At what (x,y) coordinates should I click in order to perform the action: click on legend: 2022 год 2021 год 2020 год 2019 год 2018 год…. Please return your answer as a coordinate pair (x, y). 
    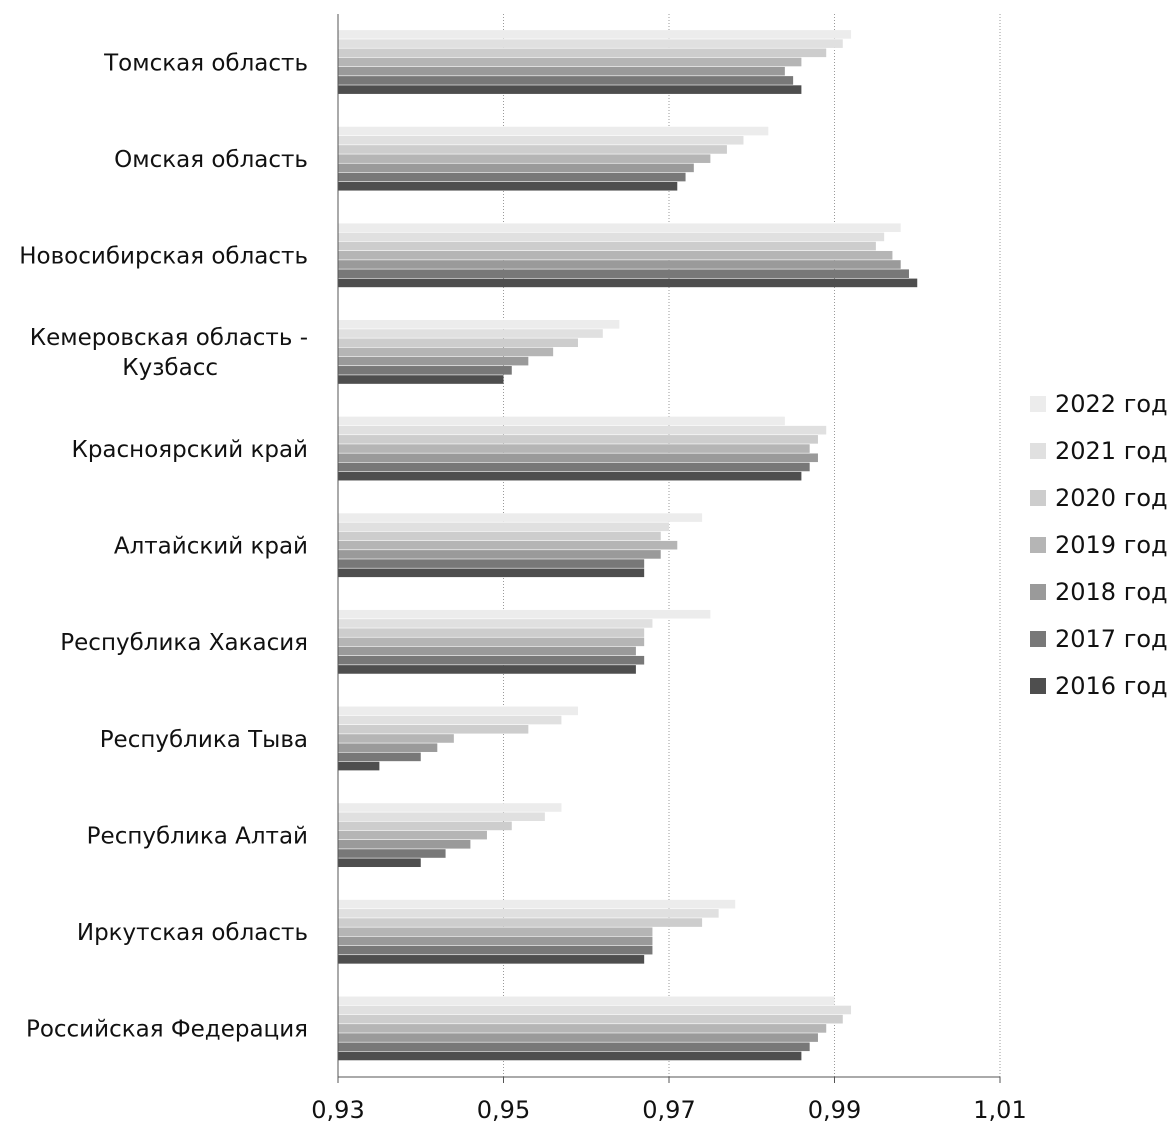
    Looking at the image, I should click on (1099, 545).